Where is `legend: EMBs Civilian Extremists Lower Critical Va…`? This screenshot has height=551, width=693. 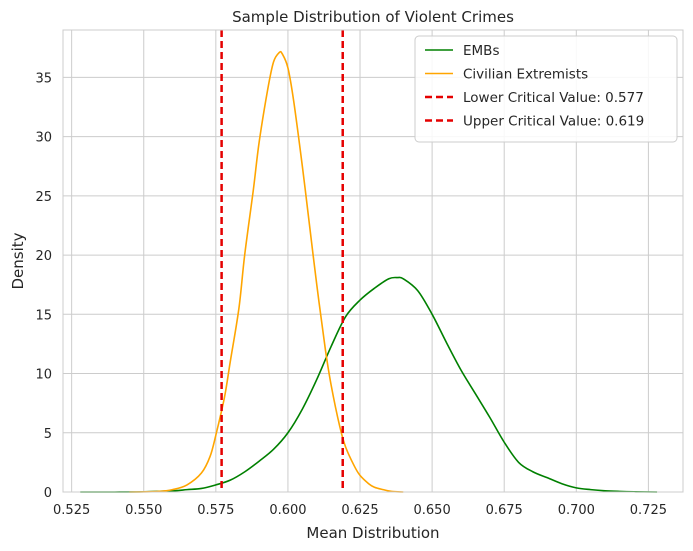
legend: EMBs Civilian Extremists Lower Critical Va… is located at coordinates (546, 89).